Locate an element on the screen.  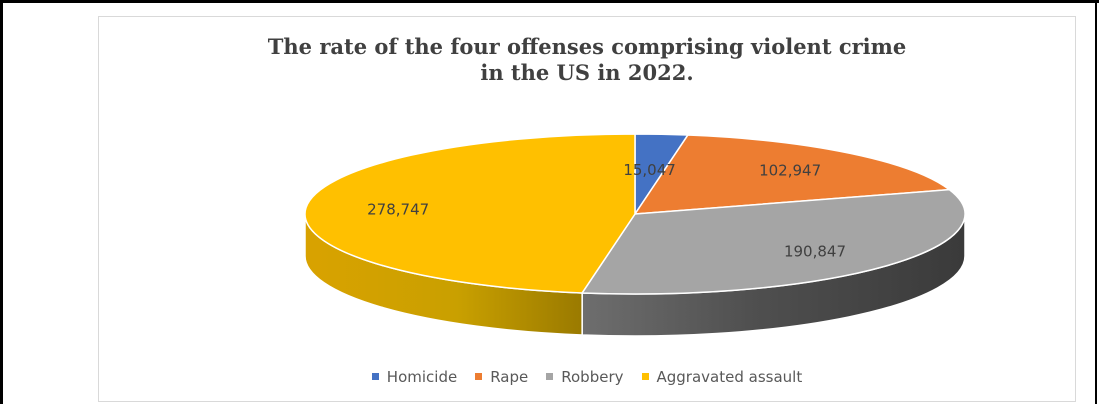
data-label-rape: 102,947 is located at coordinates (790, 170).